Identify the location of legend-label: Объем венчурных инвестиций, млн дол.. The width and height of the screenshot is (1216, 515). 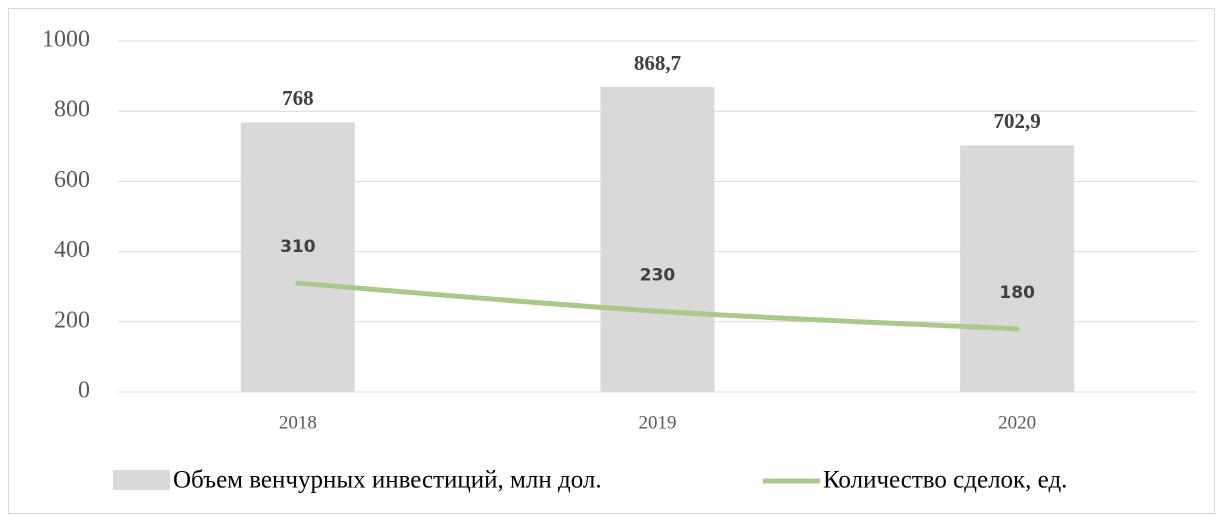
(387, 480).